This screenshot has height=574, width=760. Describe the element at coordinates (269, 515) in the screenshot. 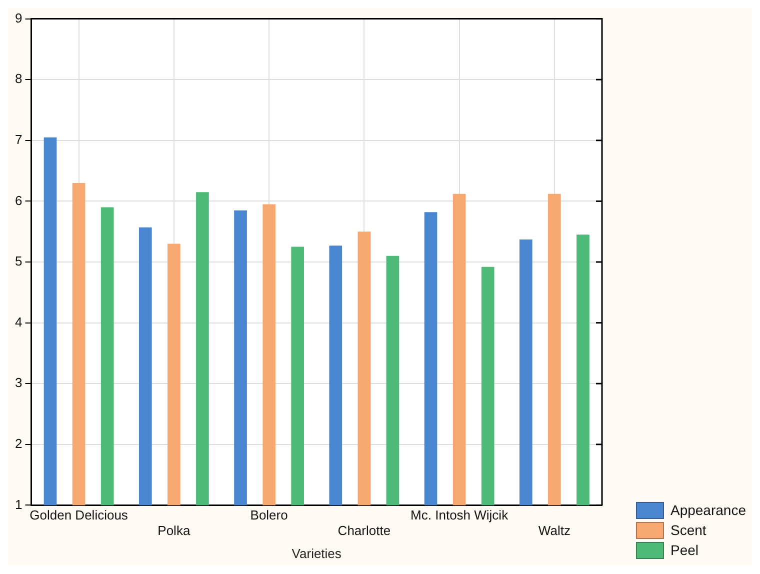

I see `x-tick-label: Bolero` at that location.